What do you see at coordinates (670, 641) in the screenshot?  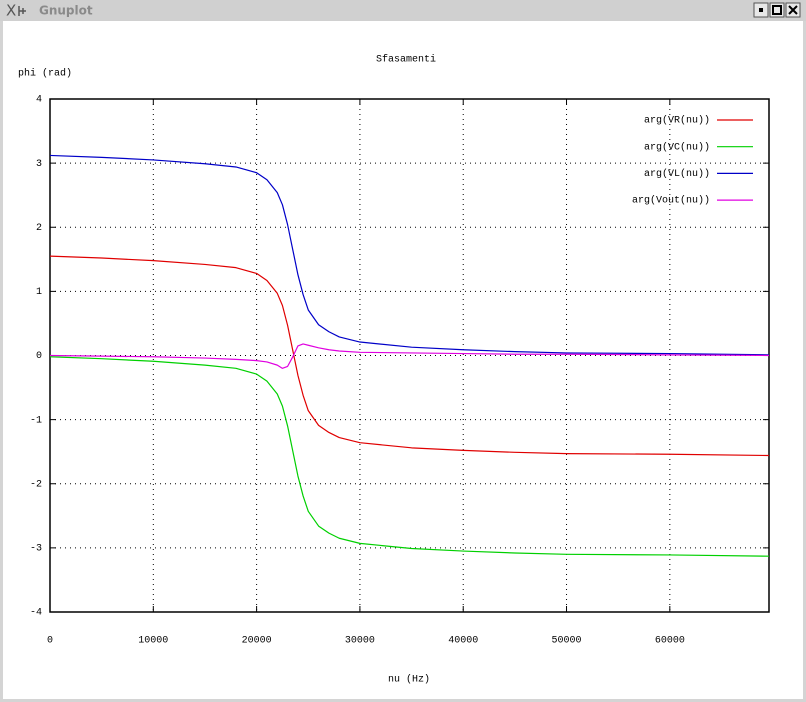 I see `x-tick-label: 60000` at bounding box center [670, 641].